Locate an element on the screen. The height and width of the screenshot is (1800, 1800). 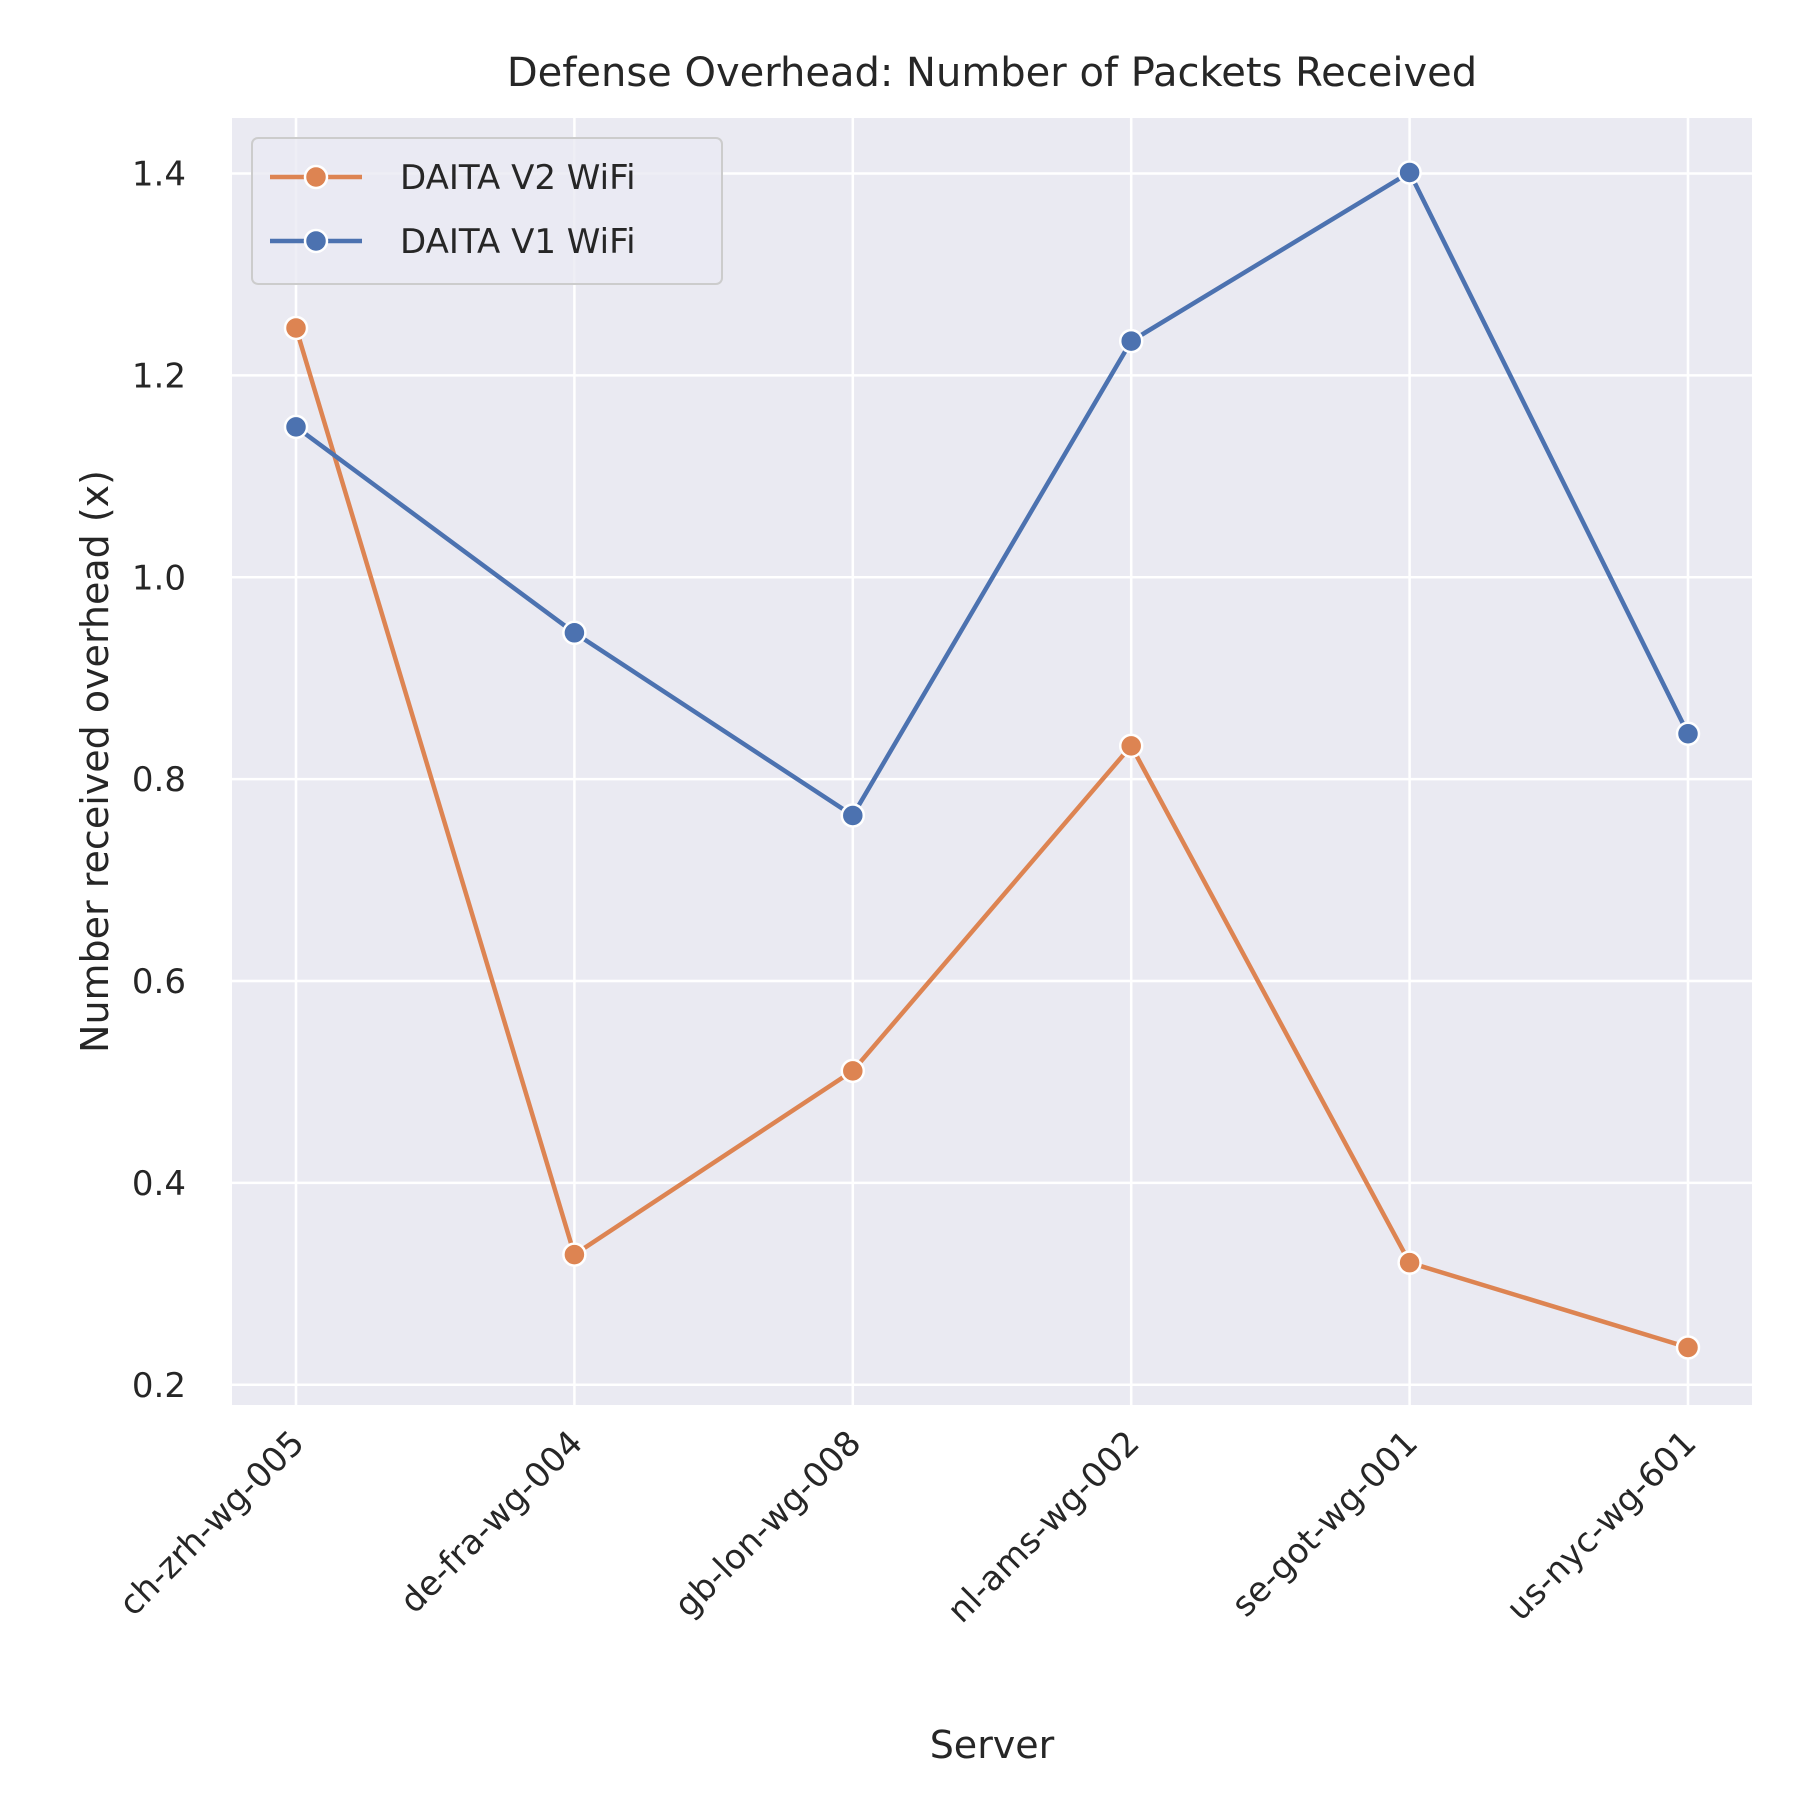
y-tick-label: 1.4 is located at coordinates (159, 175).